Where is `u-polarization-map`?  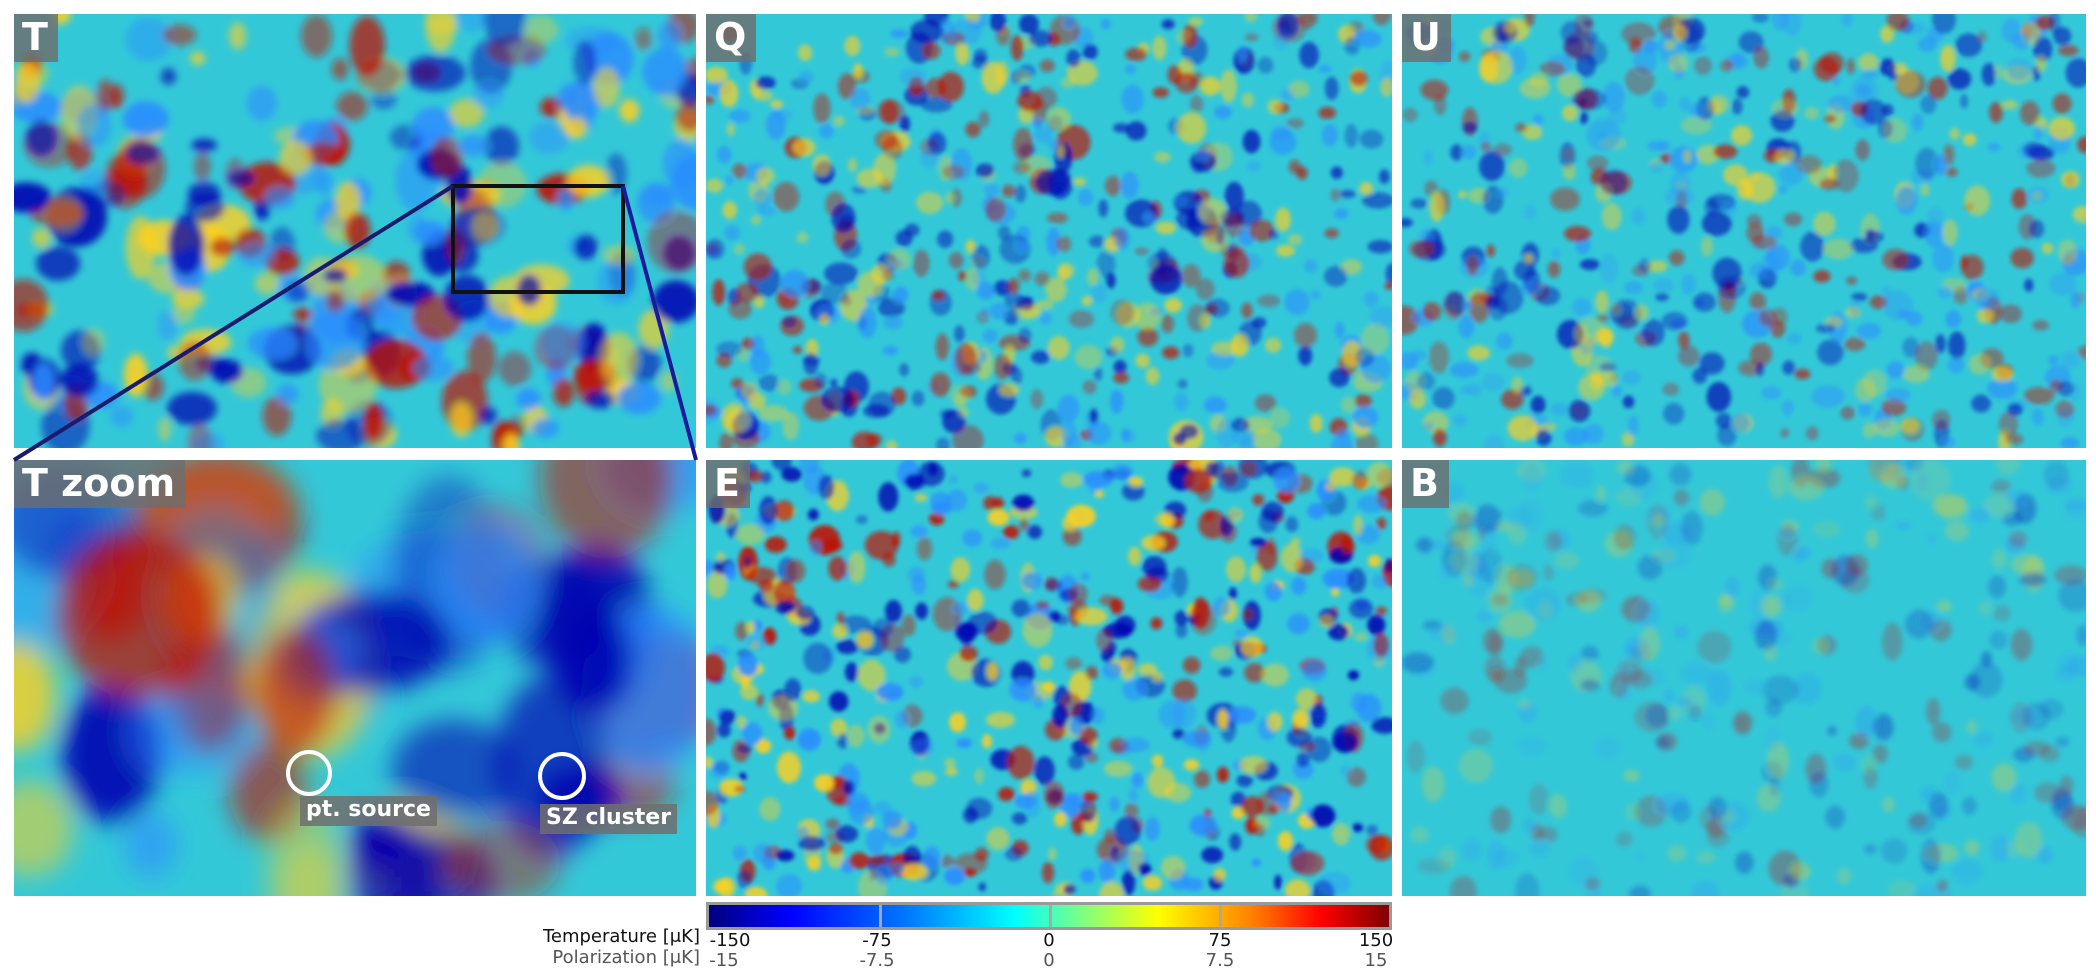
u-polarization-map is located at coordinates (1744, 231).